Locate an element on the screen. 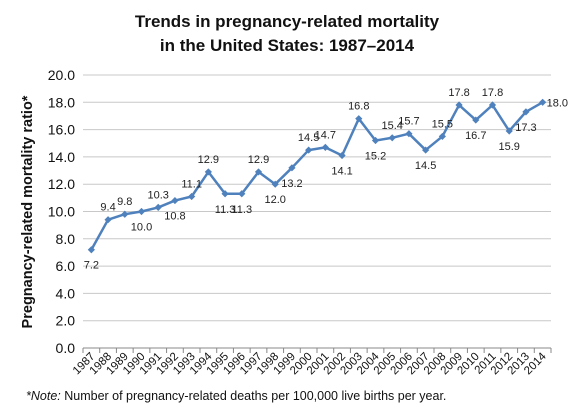  data-label: 17.3 is located at coordinates (525, 128).